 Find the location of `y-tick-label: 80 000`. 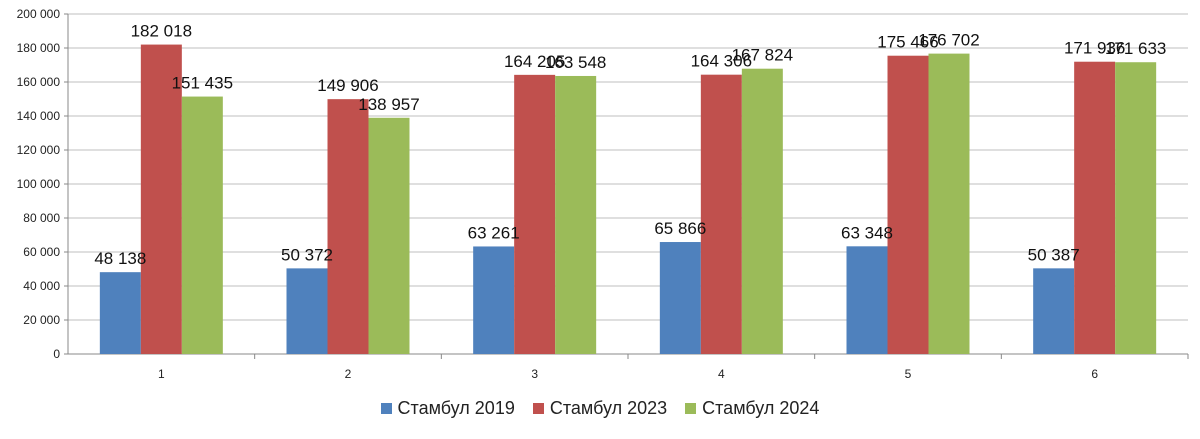

y-tick-label: 80 000 is located at coordinates (41, 218).